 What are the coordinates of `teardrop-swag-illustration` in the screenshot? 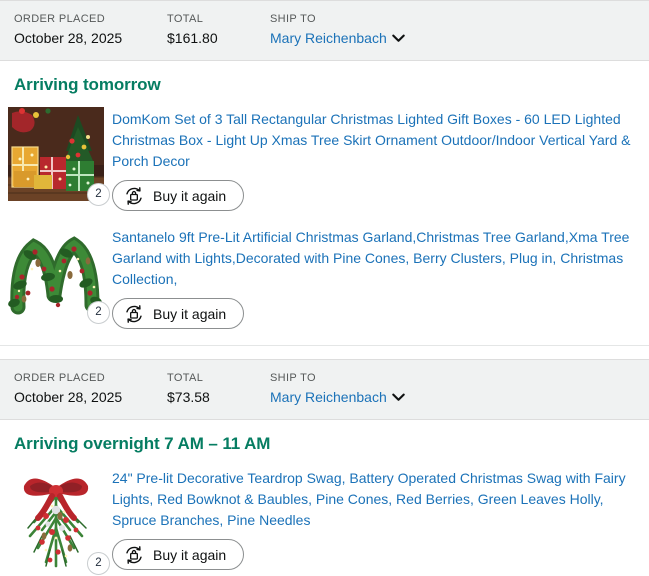 It's located at (56, 518).